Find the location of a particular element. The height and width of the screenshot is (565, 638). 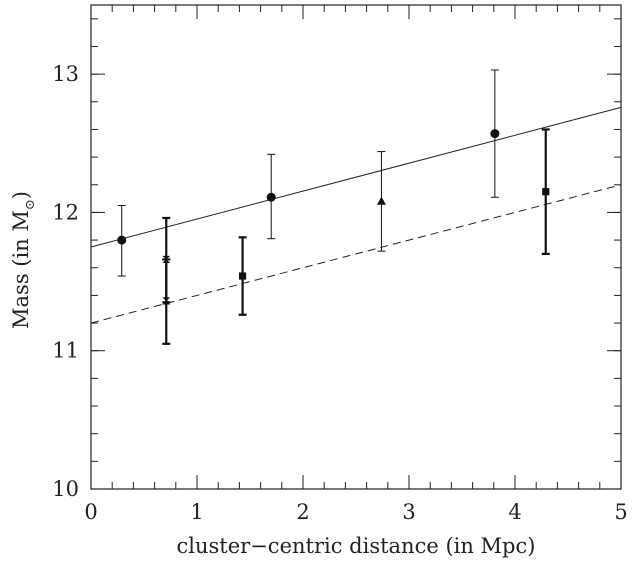

y-tick-label: 12 is located at coordinates (65, 212).